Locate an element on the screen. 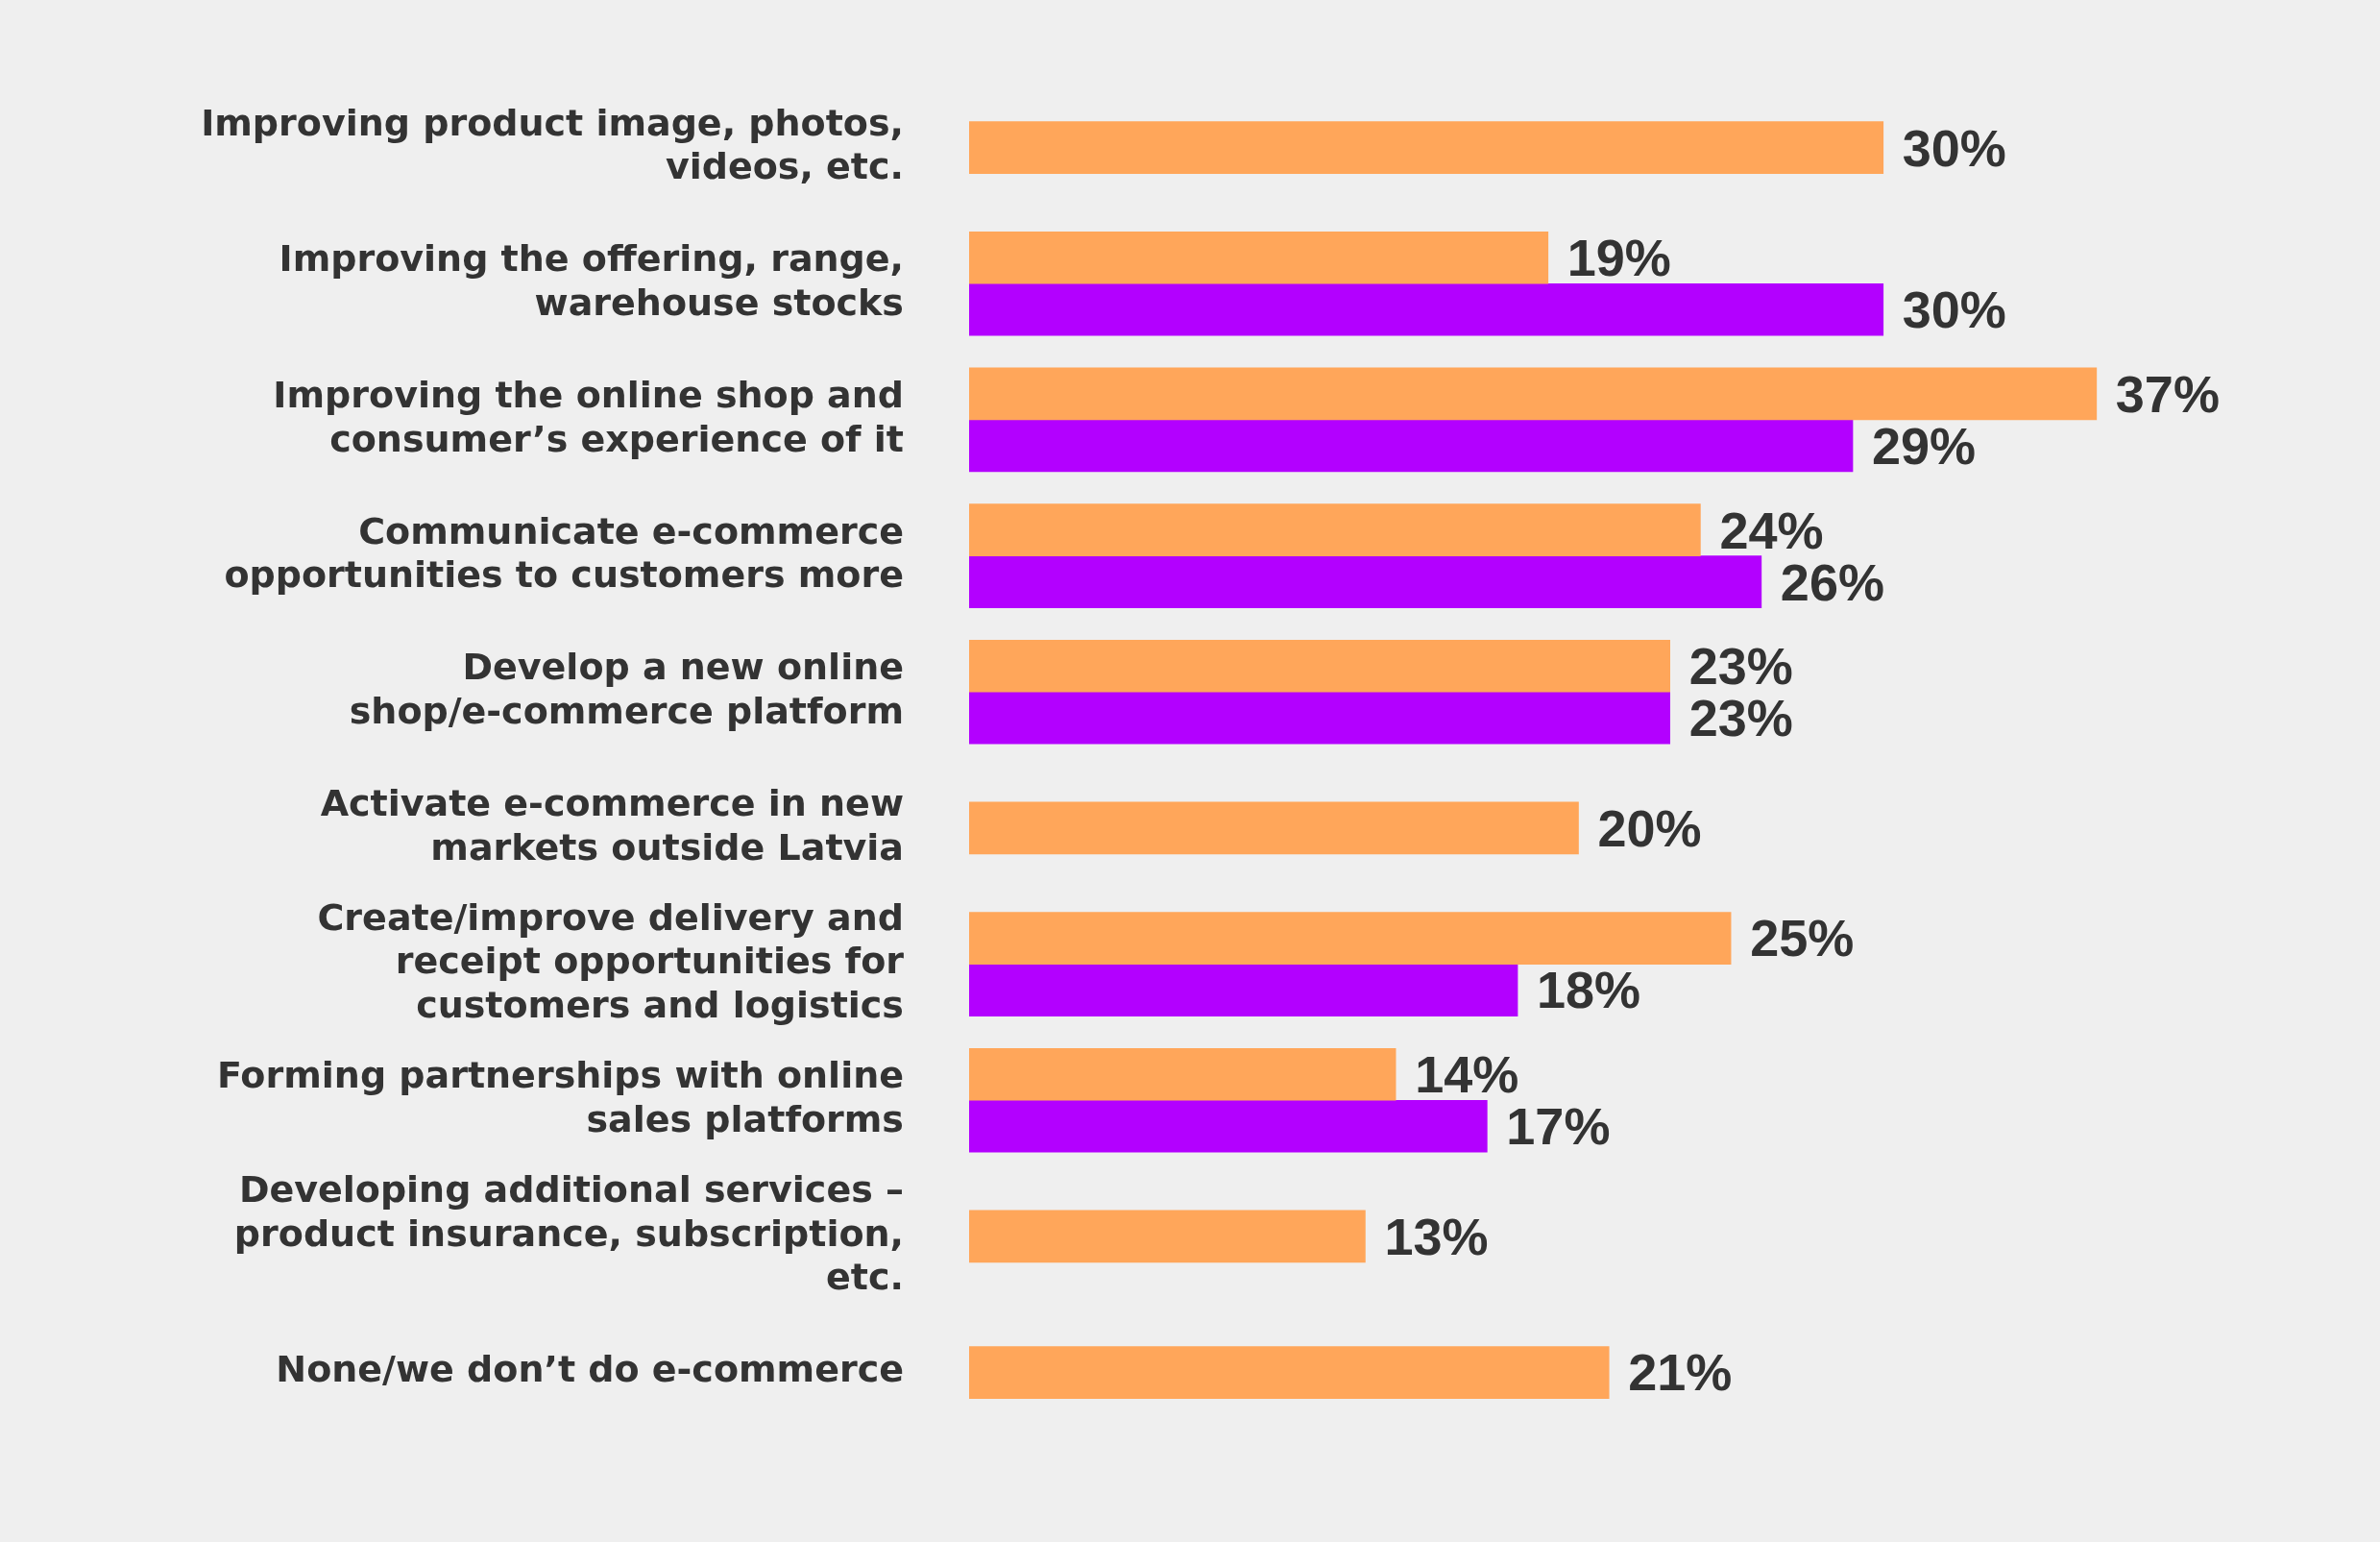  y-tick-label: Improving the online shop and consumer’s experience of it is located at coordinates (588, 417).